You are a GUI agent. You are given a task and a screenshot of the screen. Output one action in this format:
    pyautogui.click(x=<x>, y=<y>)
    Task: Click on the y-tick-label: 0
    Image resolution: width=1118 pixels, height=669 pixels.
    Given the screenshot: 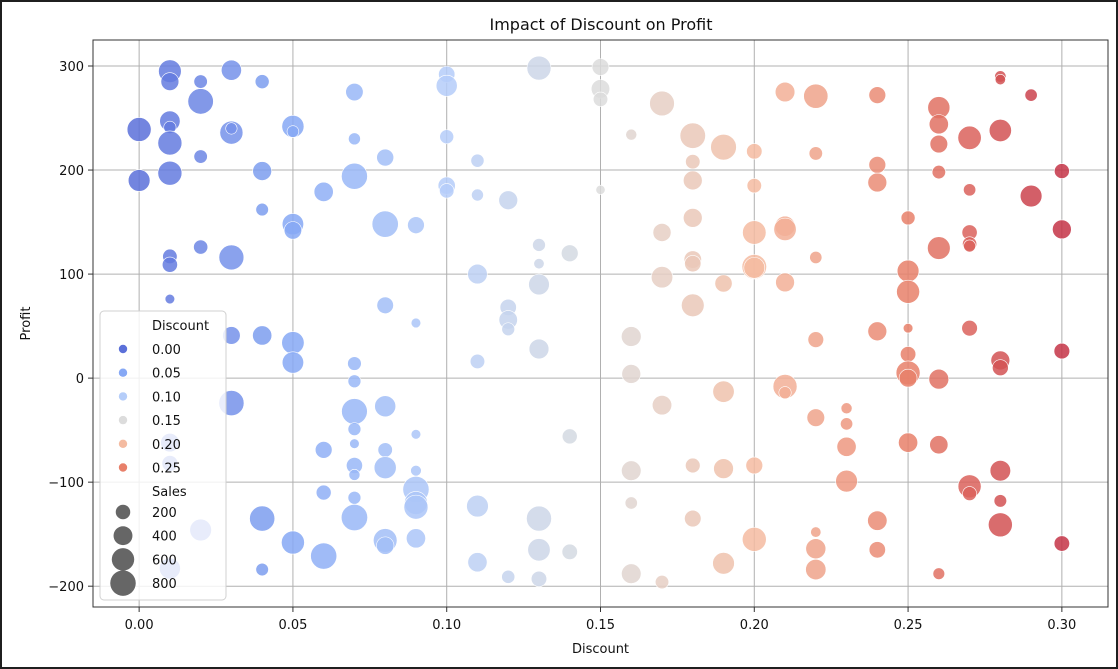 What is the action you would take?
    pyautogui.click(x=80, y=379)
    